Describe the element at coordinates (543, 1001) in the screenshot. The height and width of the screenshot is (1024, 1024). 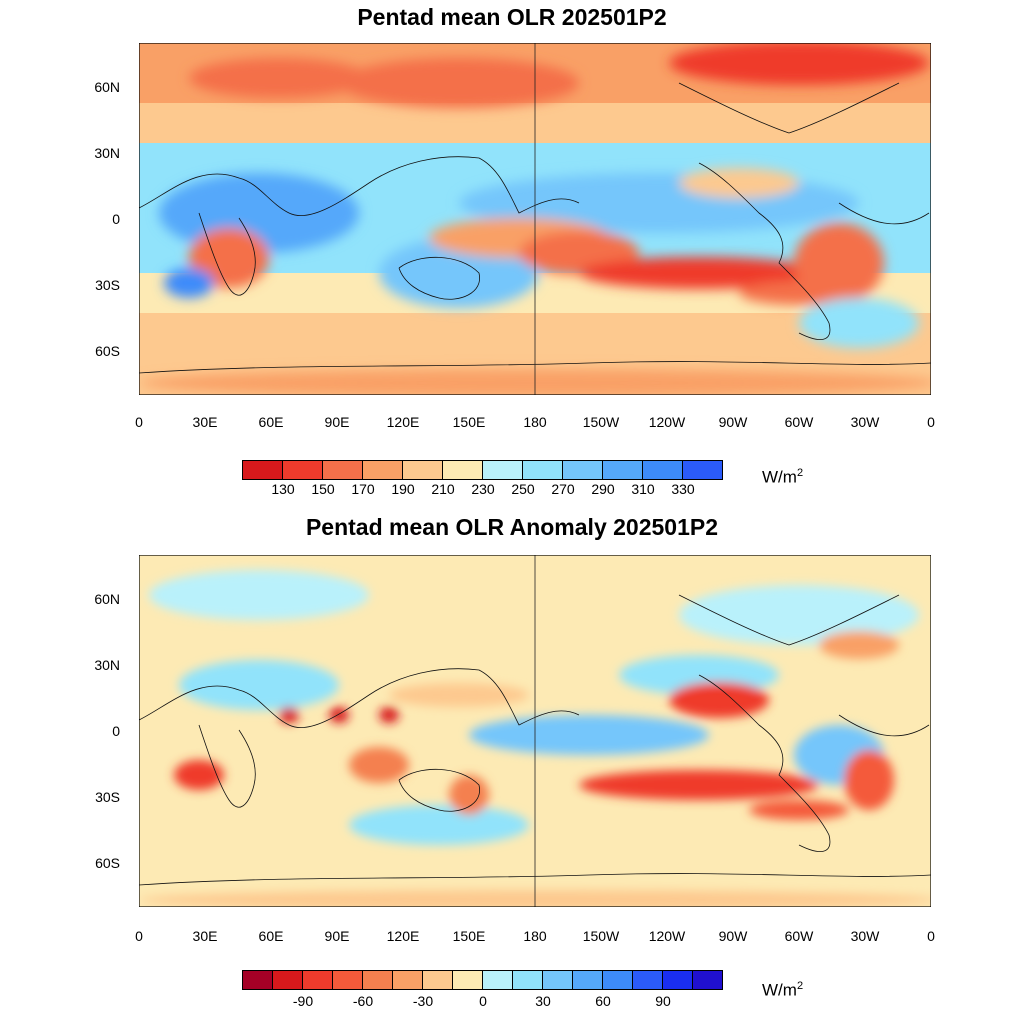
I see `colorbar-label: 30` at that location.